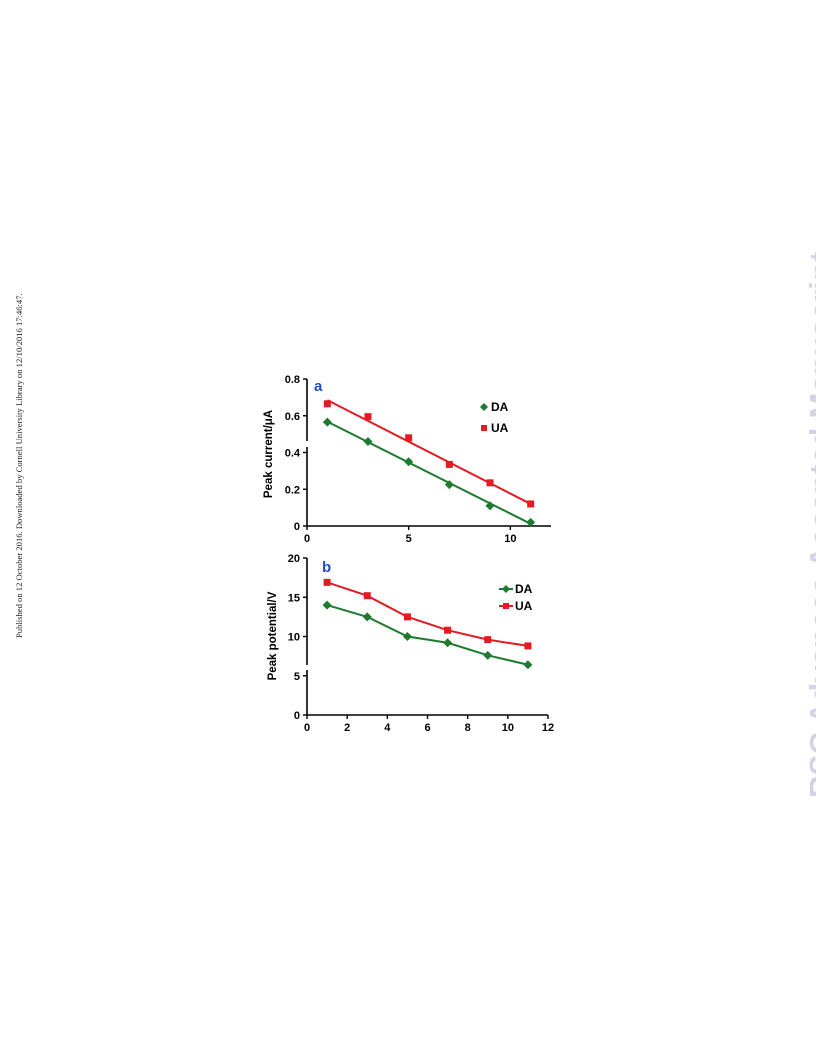 Image resolution: width=816 pixels, height=1056 pixels. What do you see at coordinates (409, 539) in the screenshot?
I see `x-tick-label: 5` at bounding box center [409, 539].